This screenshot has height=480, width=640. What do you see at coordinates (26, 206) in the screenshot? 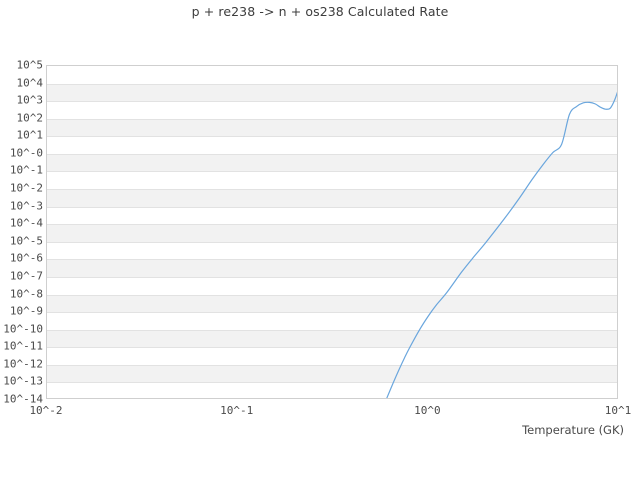
I see `y-axis-tick-label: 10^-3` at bounding box center [26, 206].